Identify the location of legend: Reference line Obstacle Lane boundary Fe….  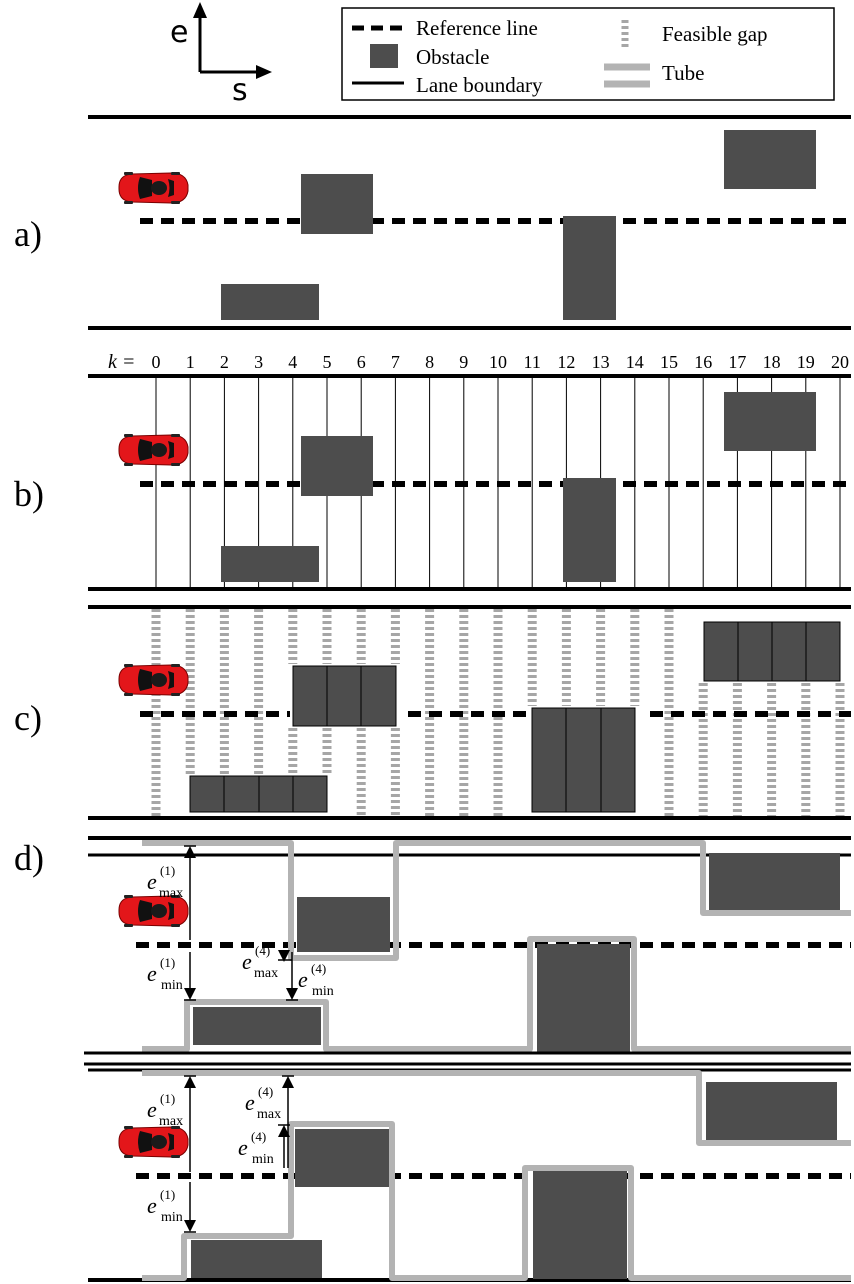
(588, 54).